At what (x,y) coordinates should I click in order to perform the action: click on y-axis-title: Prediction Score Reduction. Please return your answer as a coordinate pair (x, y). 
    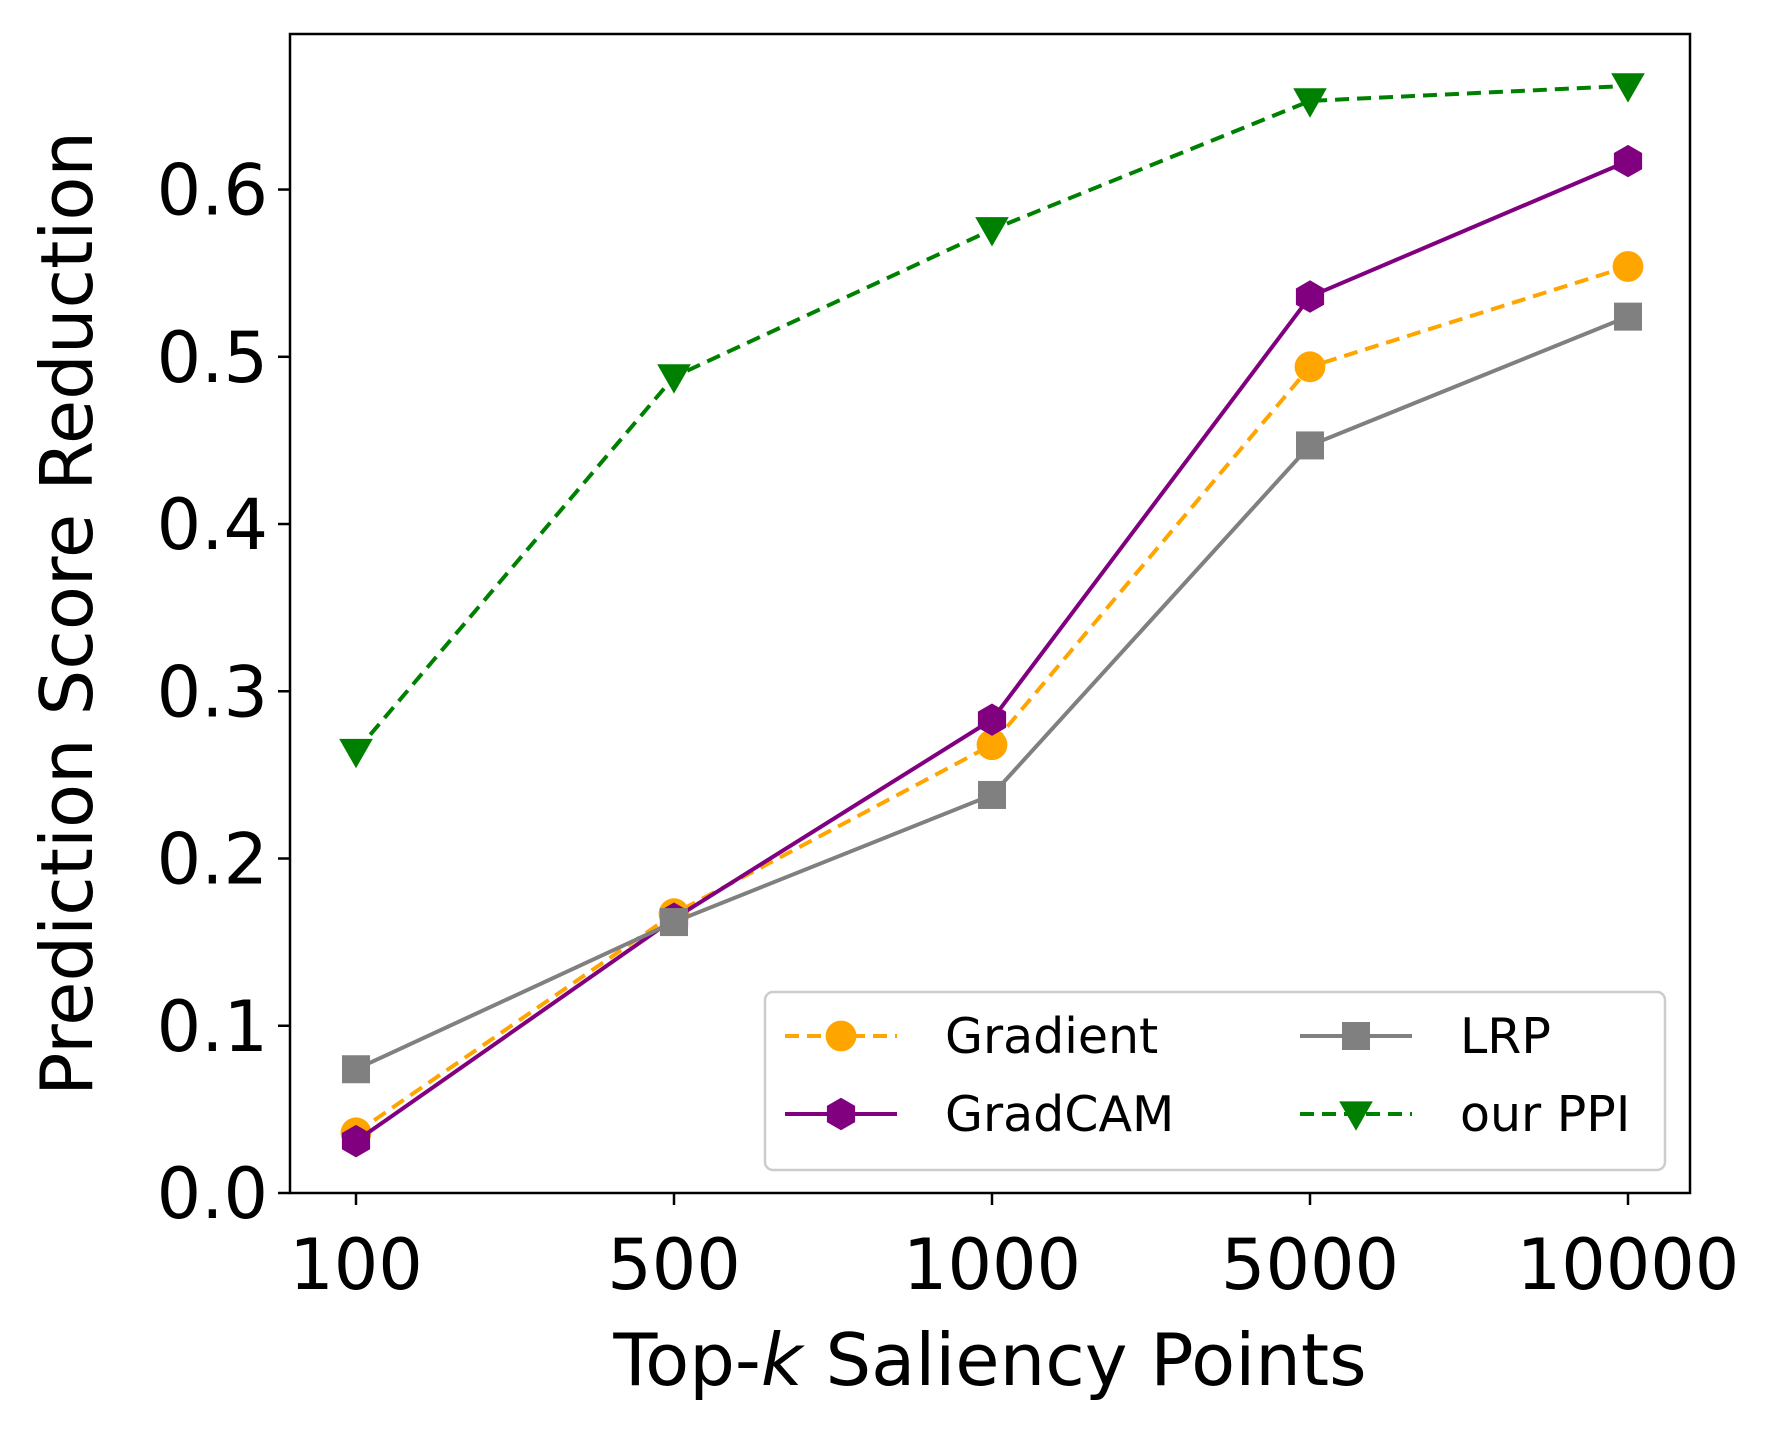
    Looking at the image, I should click on (67, 613).